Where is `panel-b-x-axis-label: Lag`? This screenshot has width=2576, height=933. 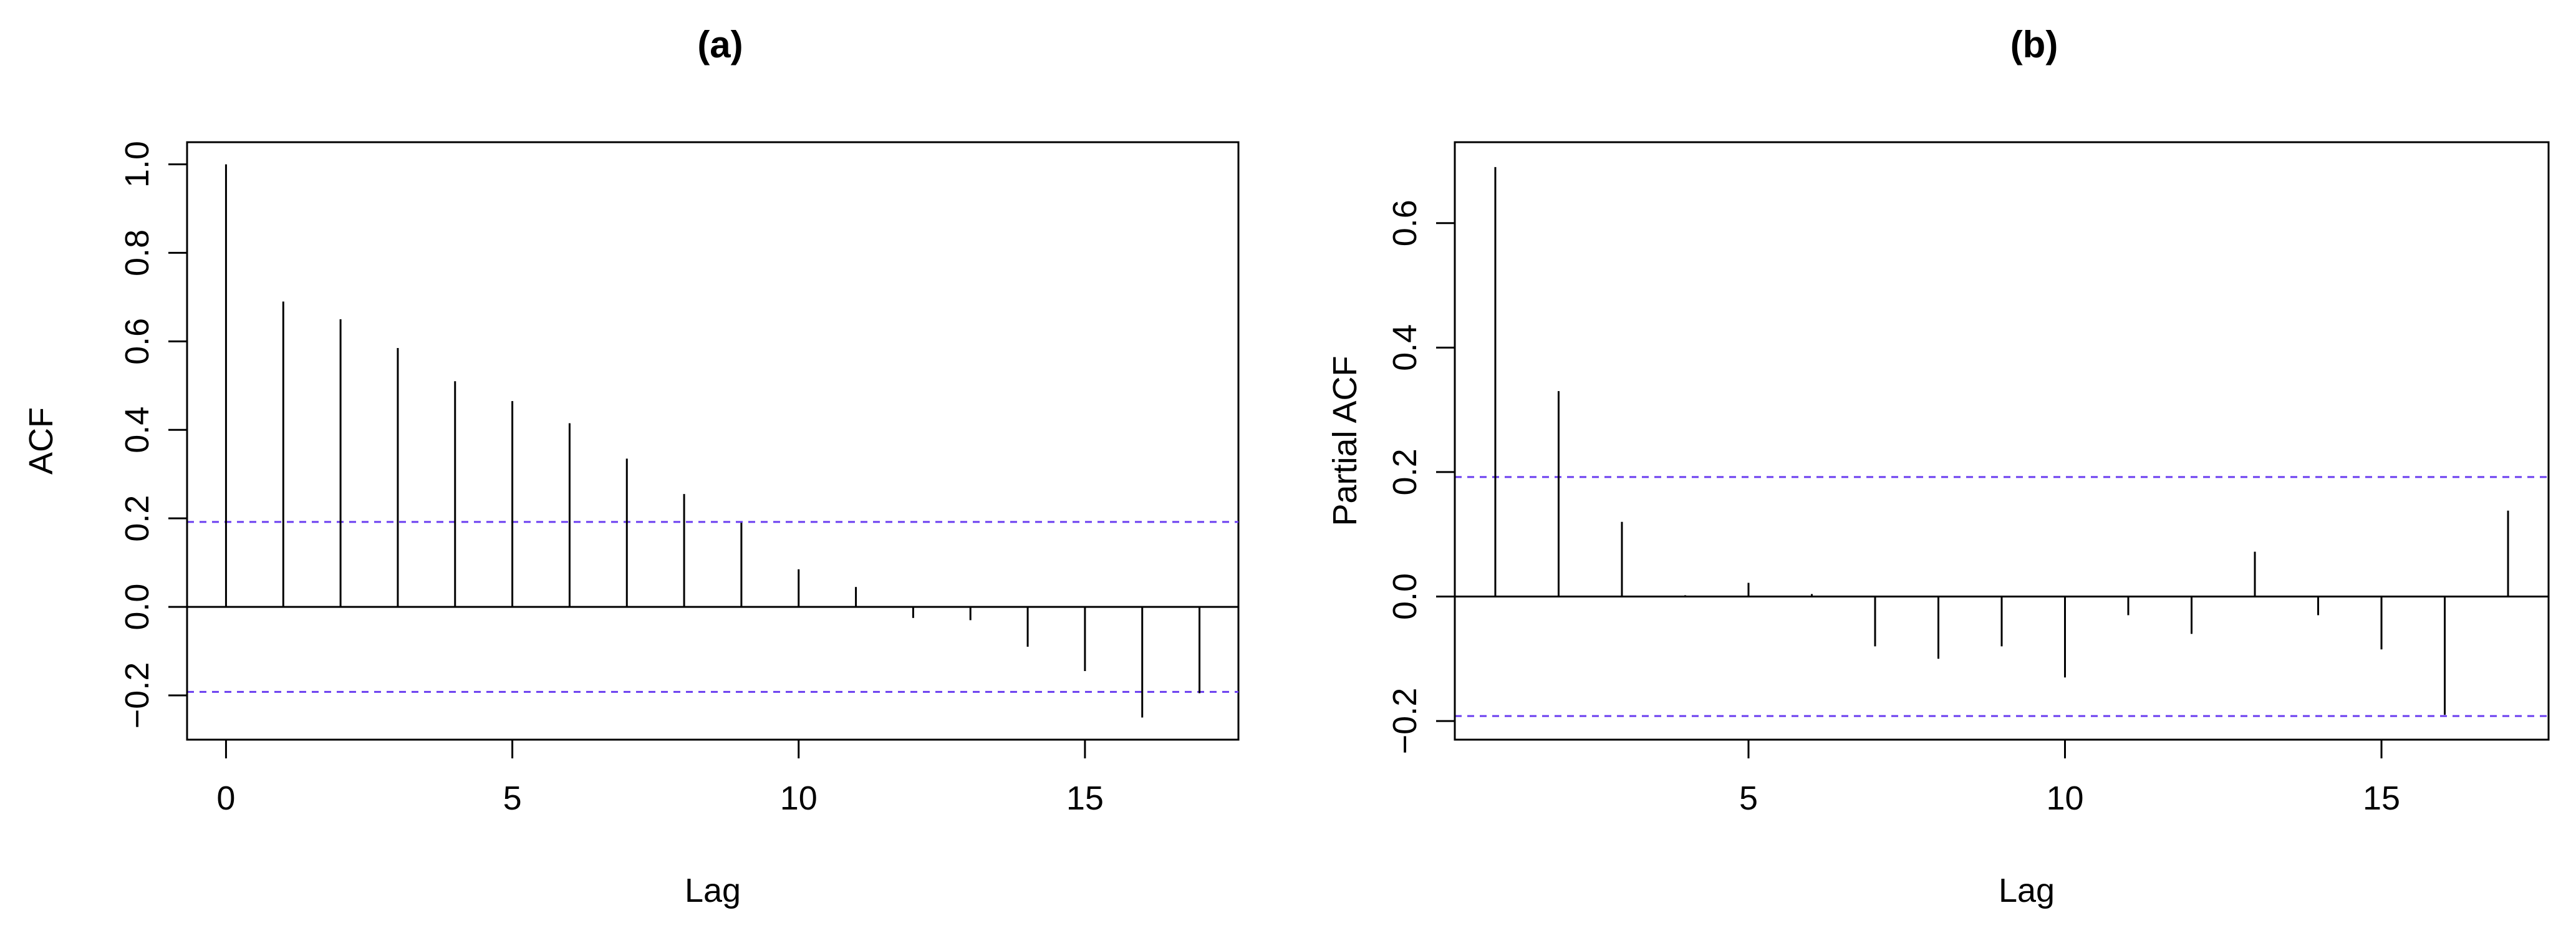
panel-b-x-axis-label: Lag is located at coordinates (2027, 890).